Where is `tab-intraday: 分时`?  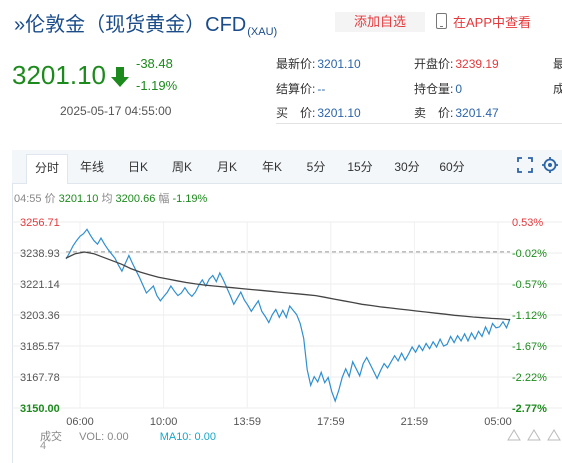
tab-intraday: 分时 is located at coordinates (47, 169).